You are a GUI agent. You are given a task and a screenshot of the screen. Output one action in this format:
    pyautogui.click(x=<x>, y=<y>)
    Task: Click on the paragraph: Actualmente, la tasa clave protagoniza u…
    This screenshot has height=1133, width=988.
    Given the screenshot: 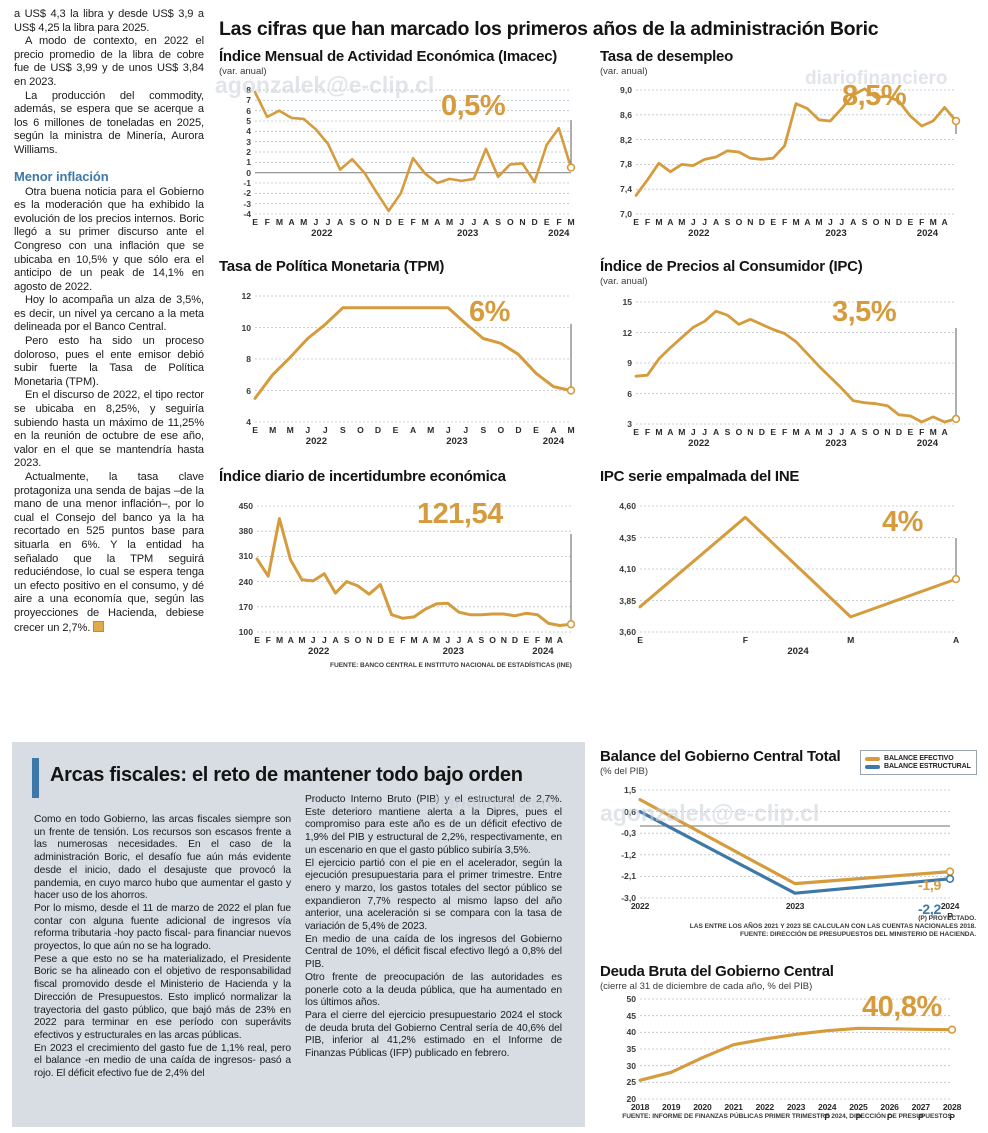 What is the action you would take?
    pyautogui.click(x=109, y=553)
    